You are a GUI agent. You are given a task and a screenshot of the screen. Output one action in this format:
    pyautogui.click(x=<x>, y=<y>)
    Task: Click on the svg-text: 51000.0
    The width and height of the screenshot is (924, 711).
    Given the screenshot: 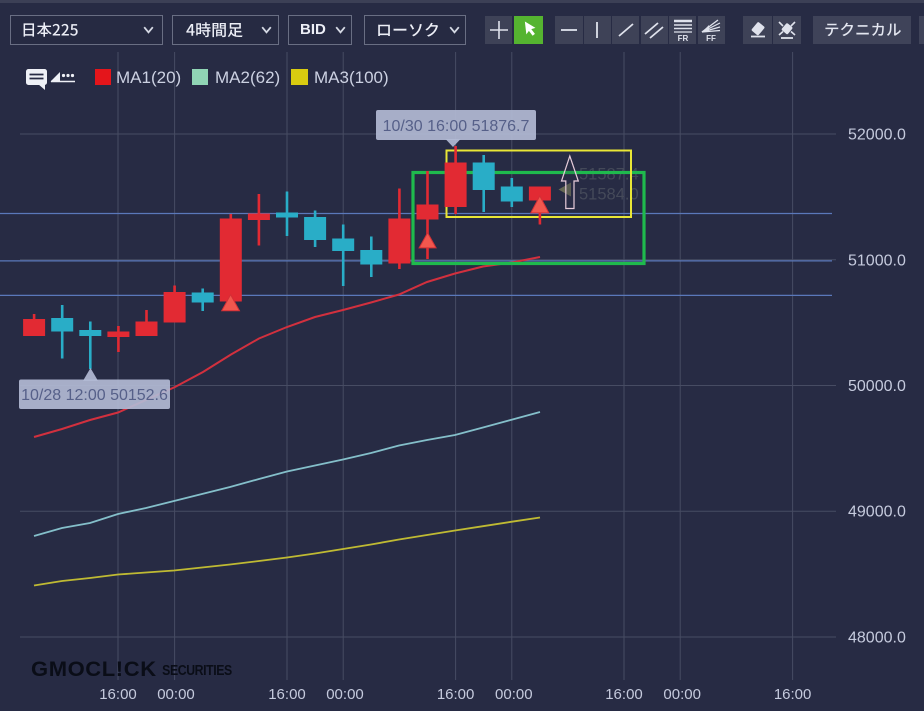 What is the action you would take?
    pyautogui.click(x=877, y=260)
    